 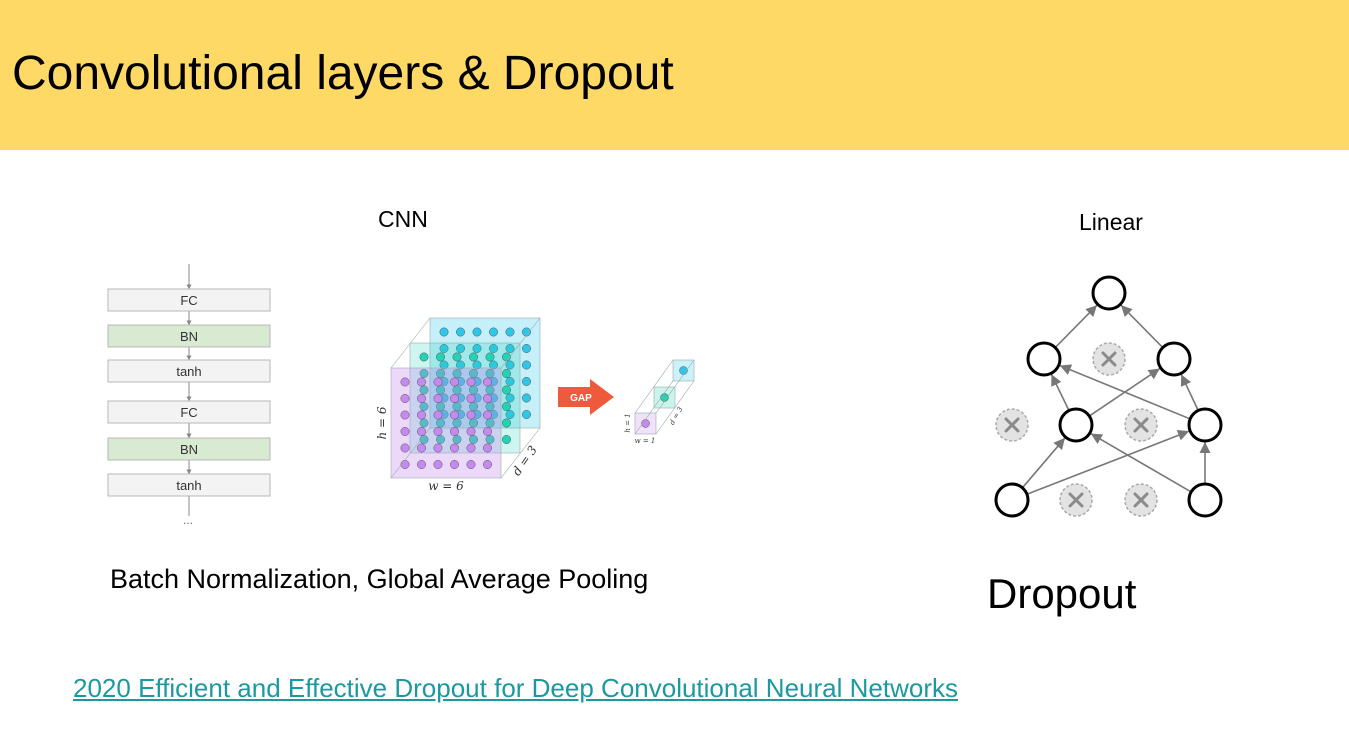 What do you see at coordinates (403, 219) in the screenshot?
I see `cnn-label: CNN` at bounding box center [403, 219].